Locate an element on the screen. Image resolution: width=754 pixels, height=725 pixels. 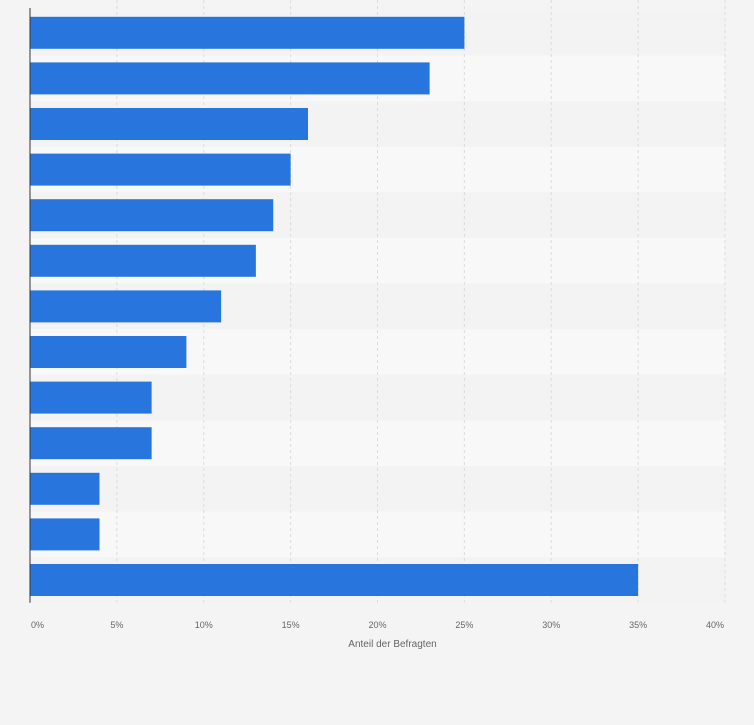
x-tick-label: 10% is located at coordinates (204, 625).